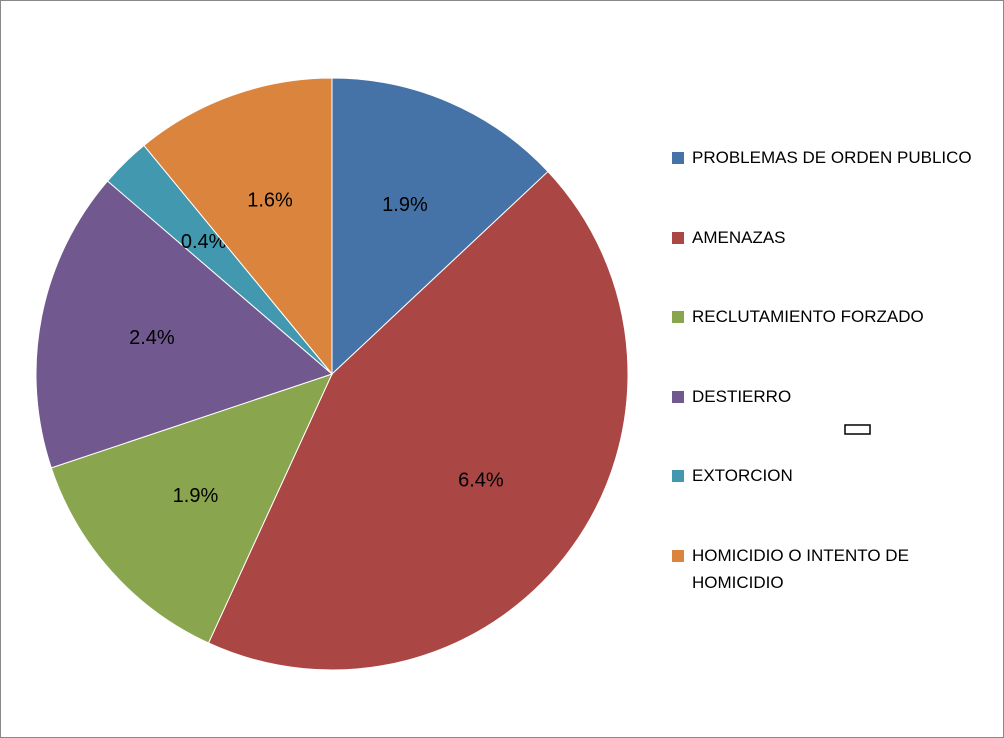 This screenshot has height=738, width=1004. I want to click on small-box, so click(857, 429).